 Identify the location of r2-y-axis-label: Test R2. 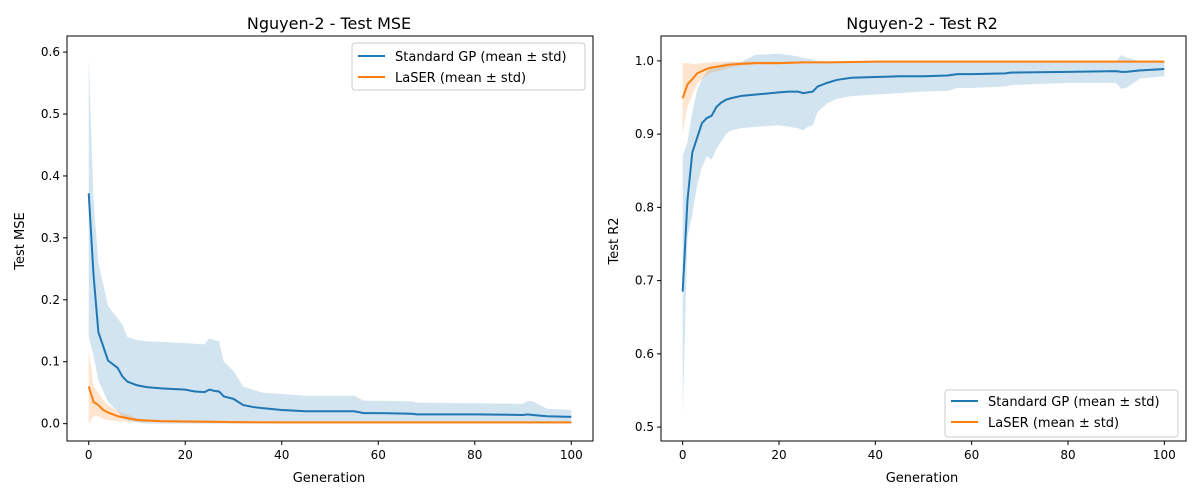
(614, 241).